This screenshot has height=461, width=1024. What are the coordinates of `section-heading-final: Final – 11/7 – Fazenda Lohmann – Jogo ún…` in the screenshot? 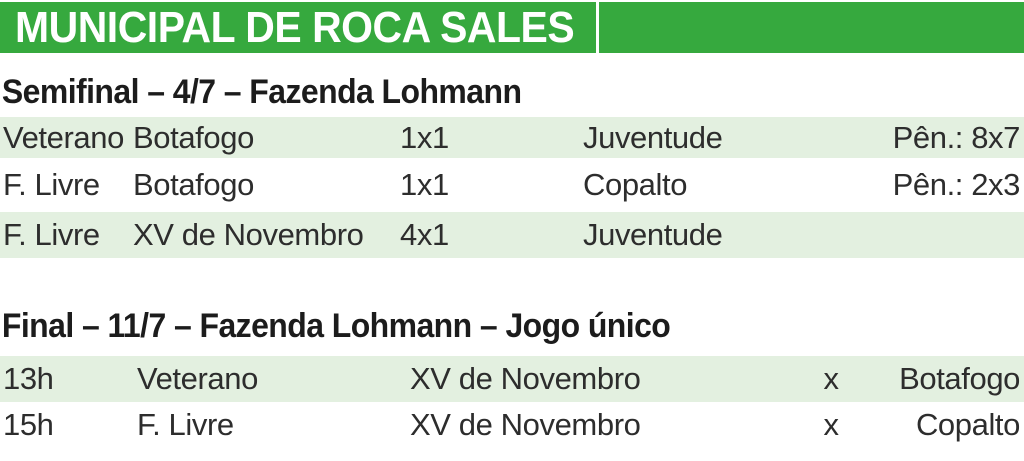 It's located at (356, 326).